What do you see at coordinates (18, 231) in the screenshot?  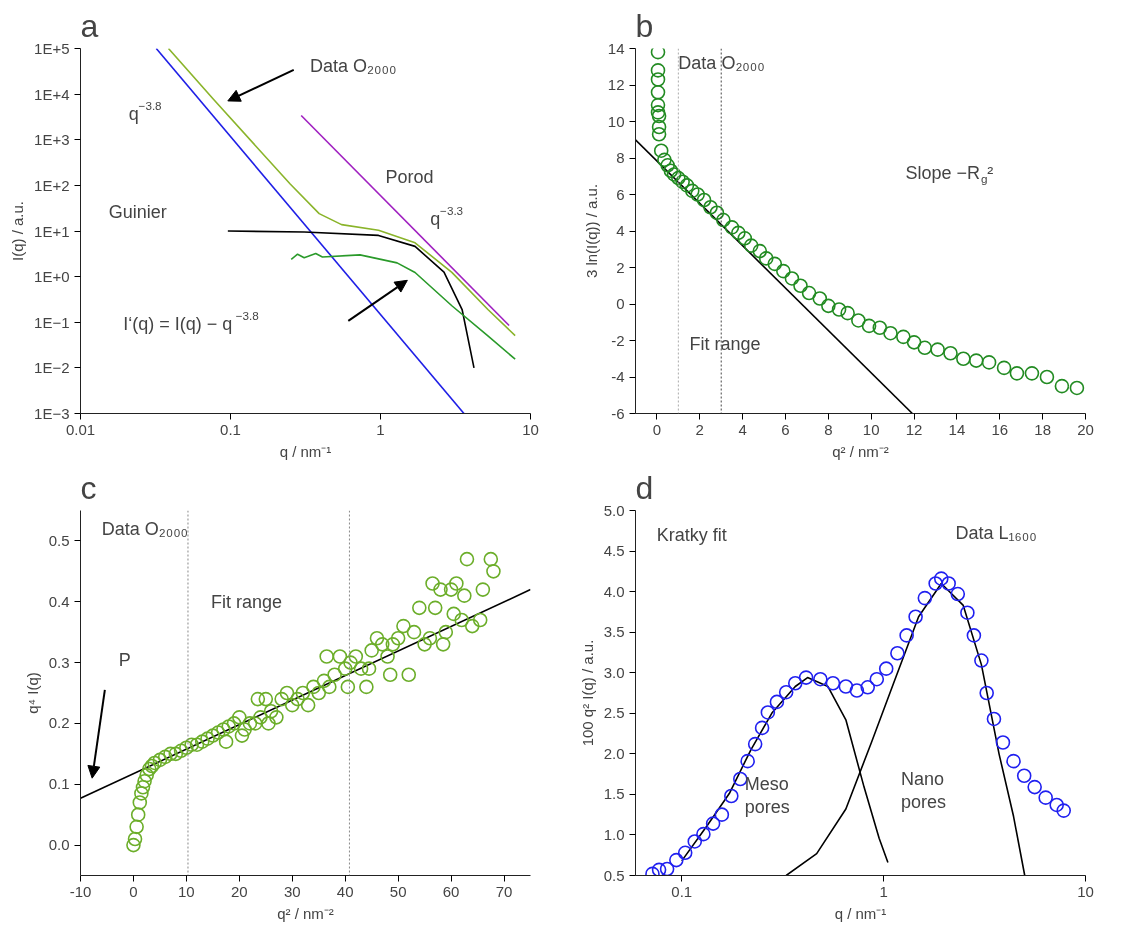 I see `y-axis-title: I(q) / a.u.` at bounding box center [18, 231].